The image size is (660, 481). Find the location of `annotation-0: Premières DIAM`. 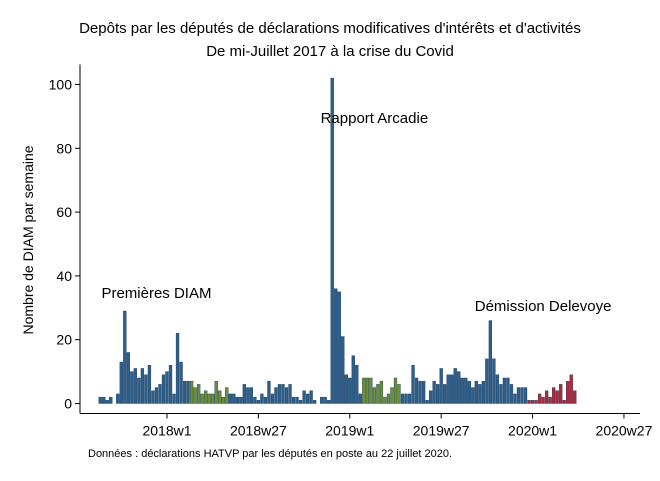

annotation-0: Premières DIAM is located at coordinates (156, 293).